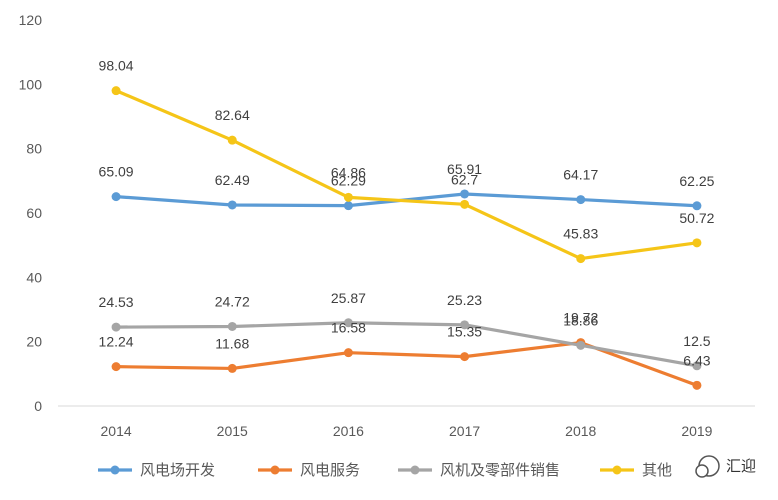 The width and height of the screenshot is (778, 500). I want to click on legend-item: 风电场开发, so click(156, 470).